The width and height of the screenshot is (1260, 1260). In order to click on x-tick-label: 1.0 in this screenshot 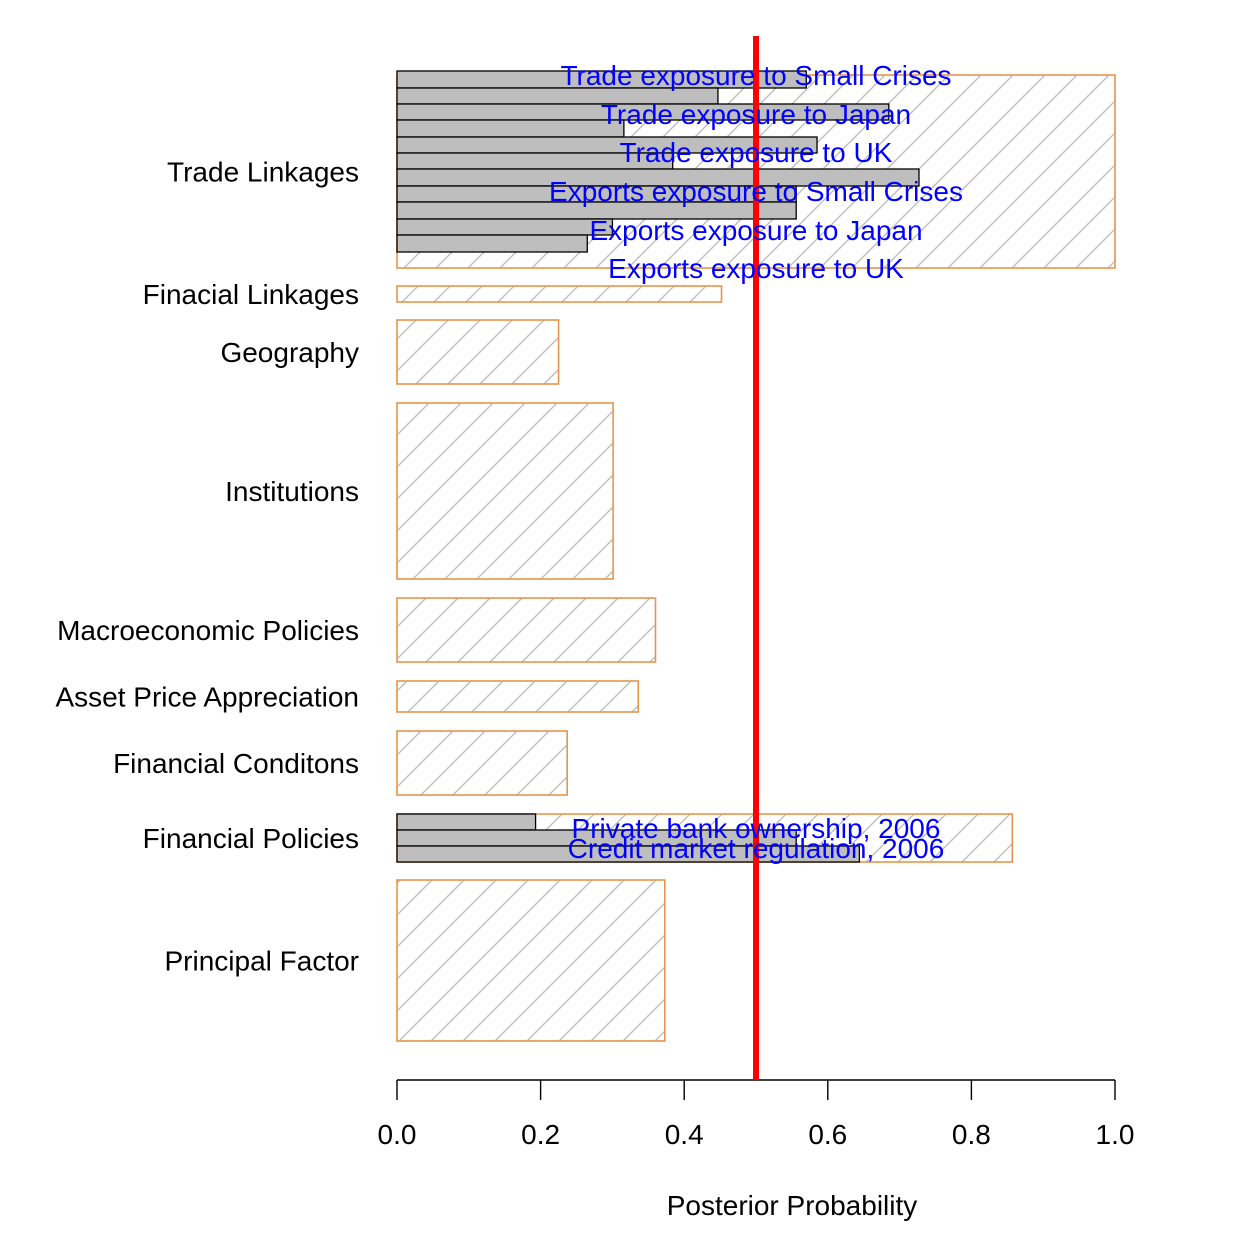, I will do `click(1115, 1134)`.